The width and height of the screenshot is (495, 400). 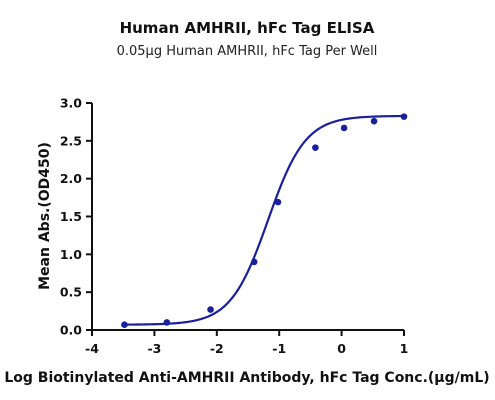 I want to click on y-tick-label: 1.0, so click(x=71, y=254).